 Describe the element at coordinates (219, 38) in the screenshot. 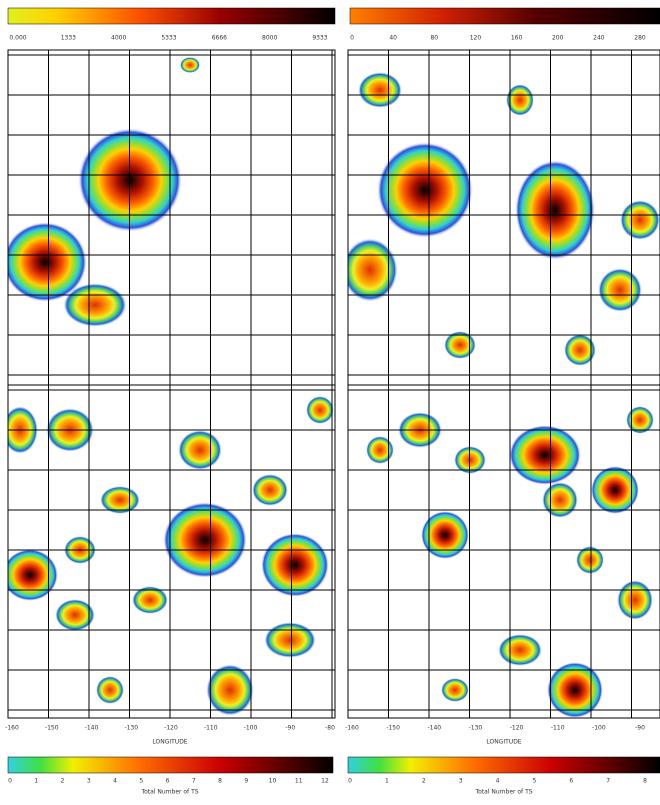

I see `colorbar-tick-label: 6666` at that location.